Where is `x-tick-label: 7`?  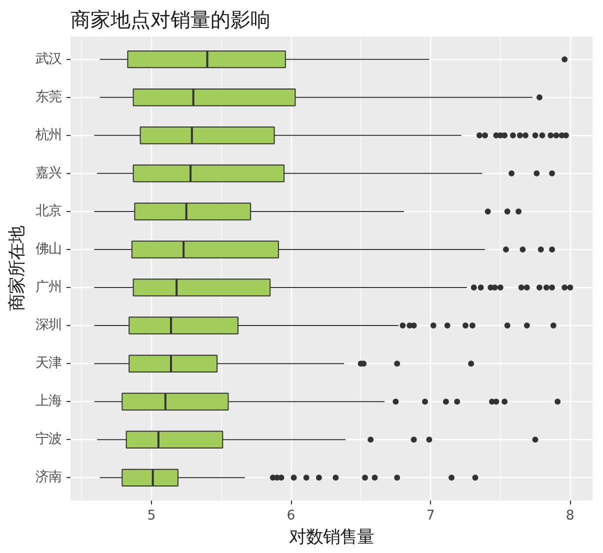 x-tick-label: 7 is located at coordinates (430, 516).